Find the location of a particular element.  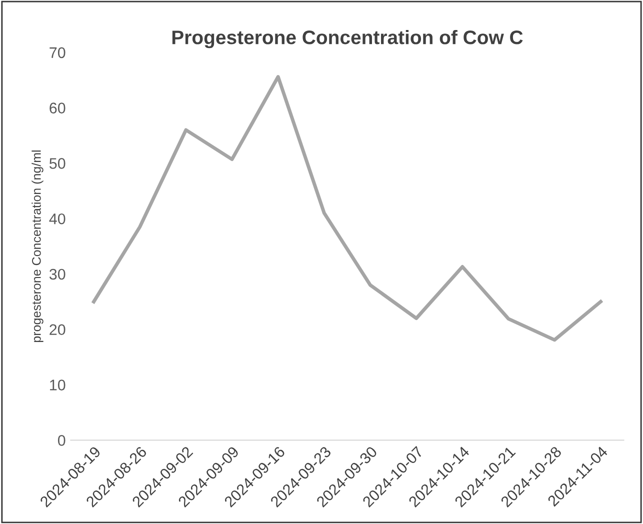

y-tick-label: 40 is located at coordinates (57, 218).